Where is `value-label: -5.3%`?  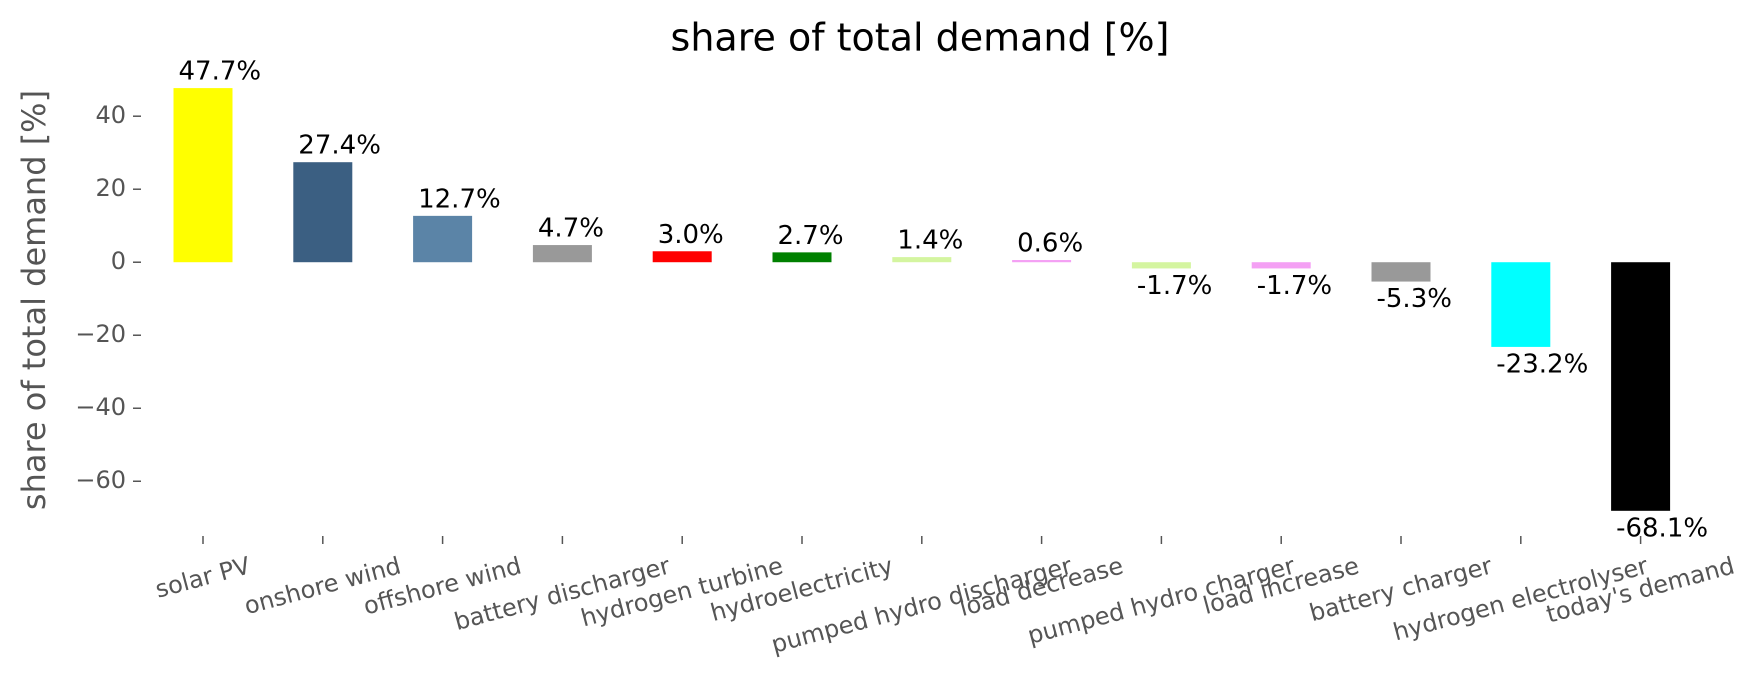 value-label: -5.3% is located at coordinates (1414, 299).